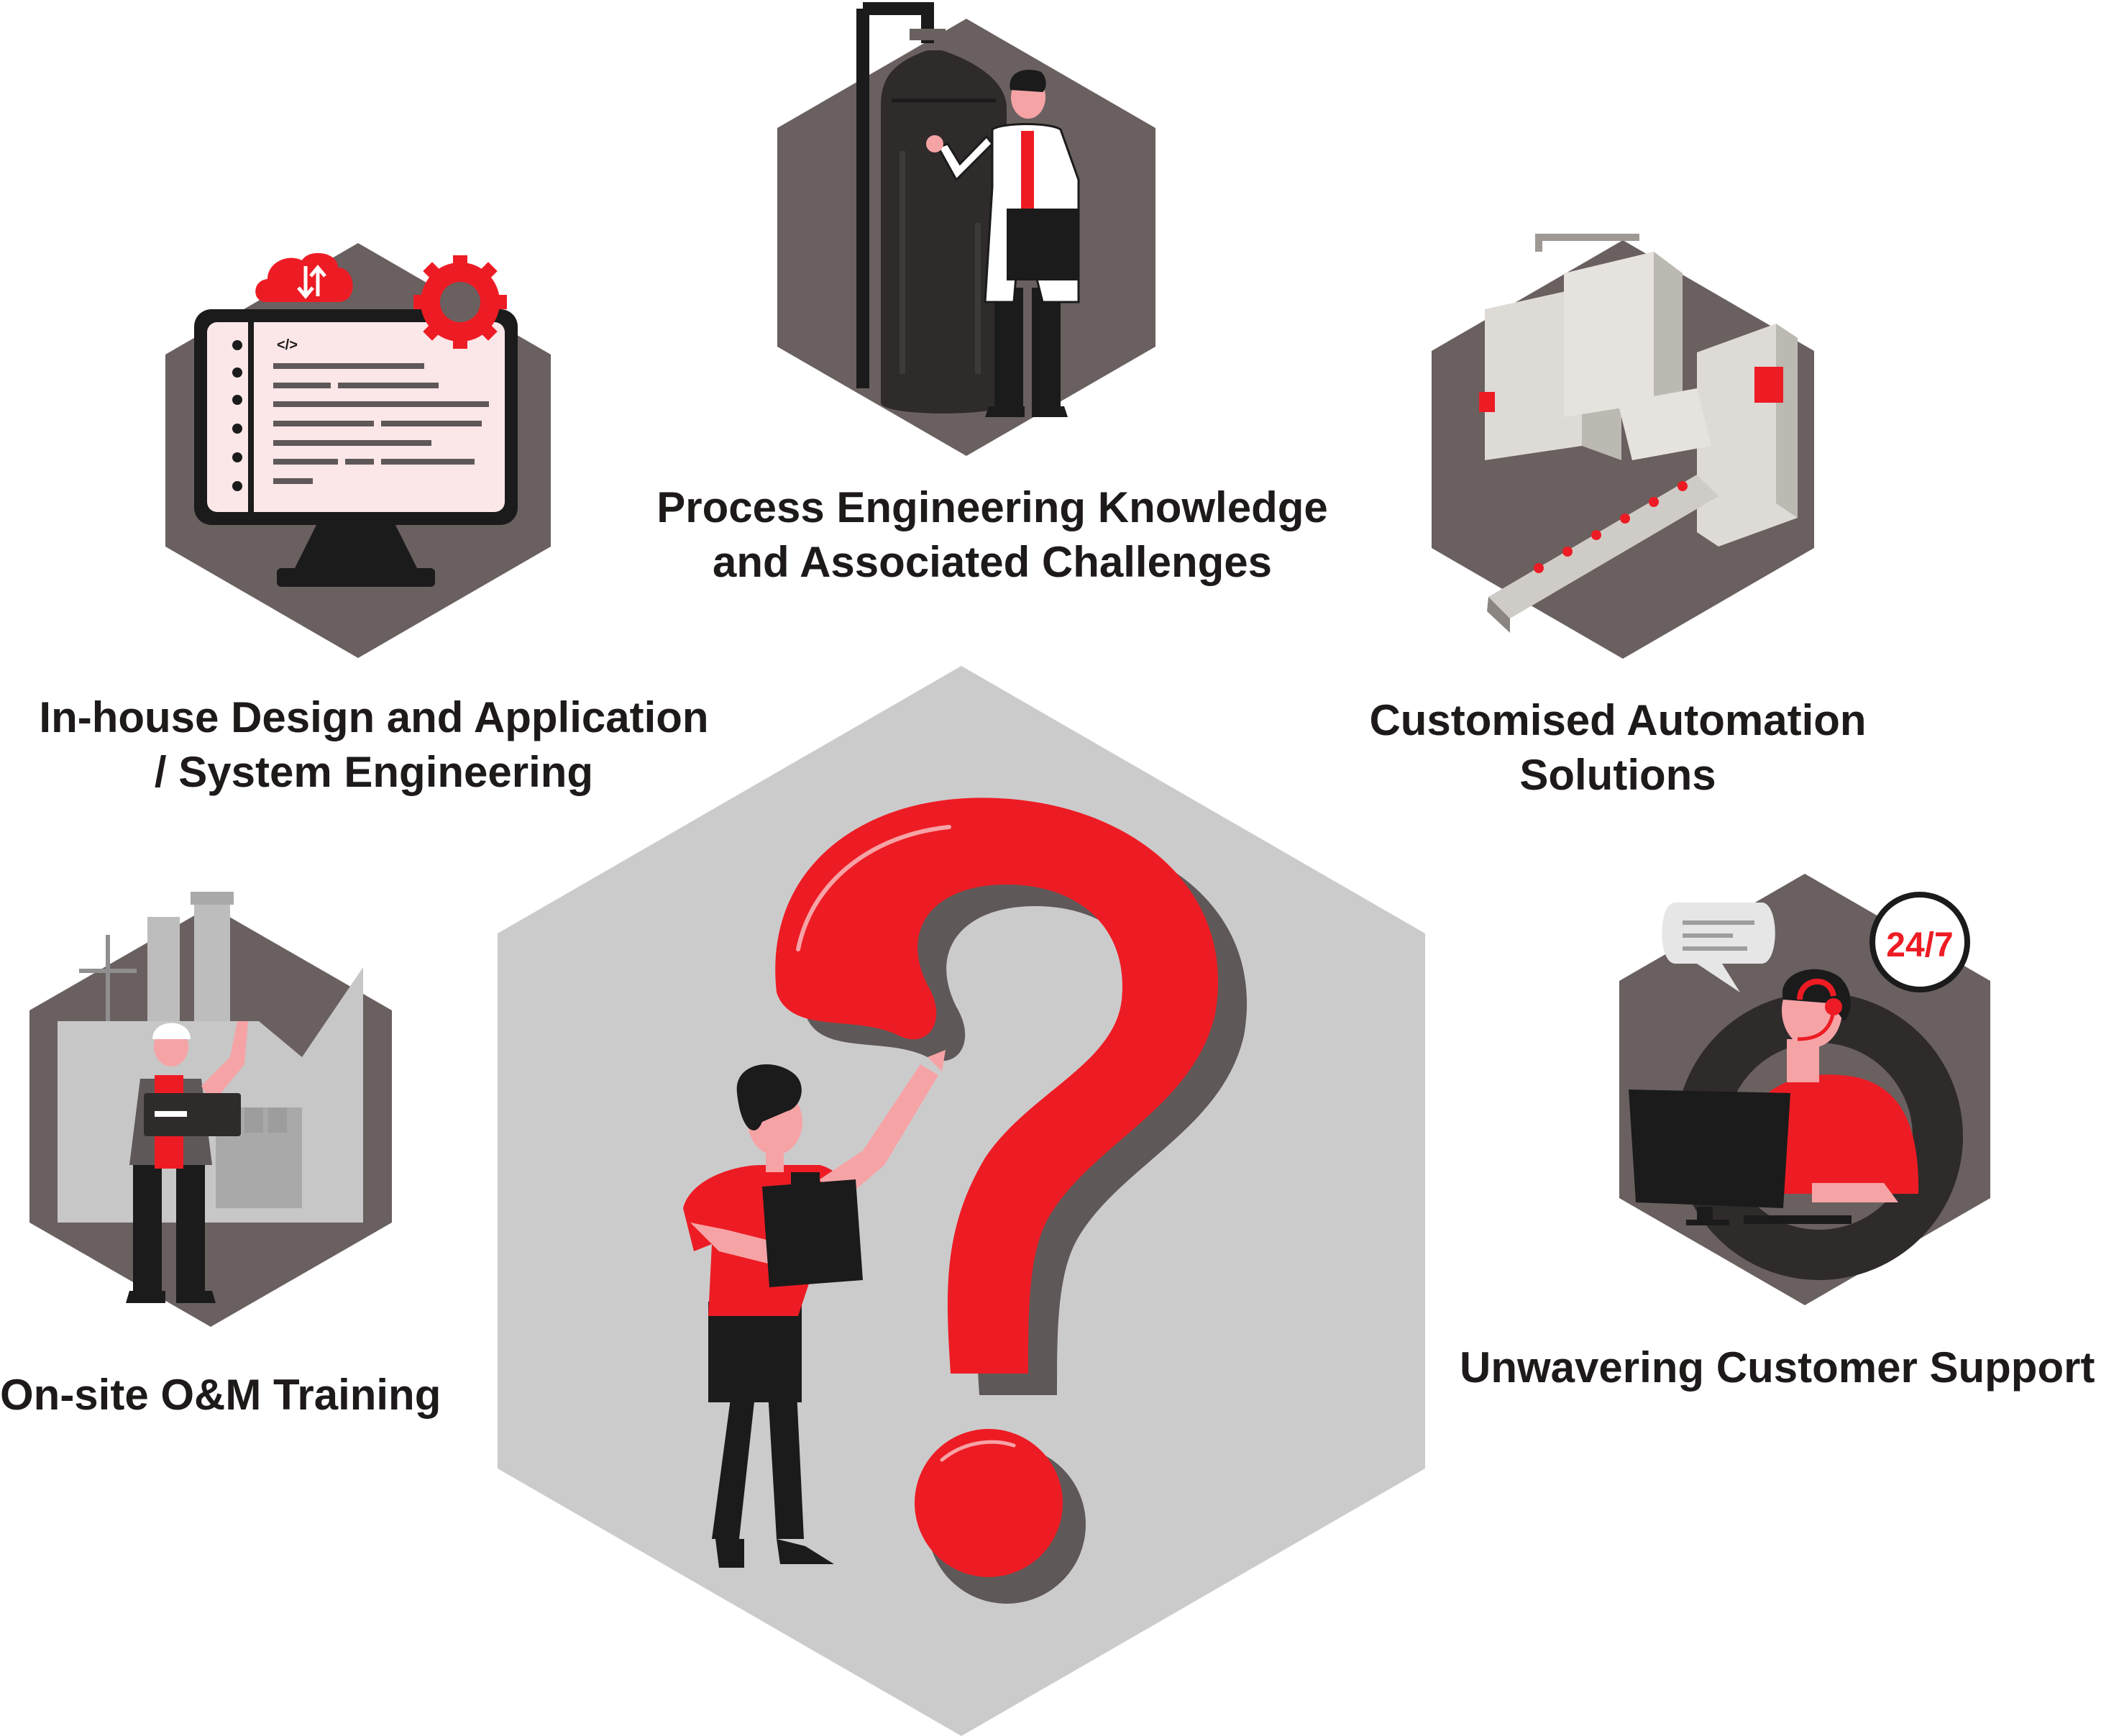 The height and width of the screenshot is (1736, 2119). I want to click on factory-building-icon, so click(210, 1057).